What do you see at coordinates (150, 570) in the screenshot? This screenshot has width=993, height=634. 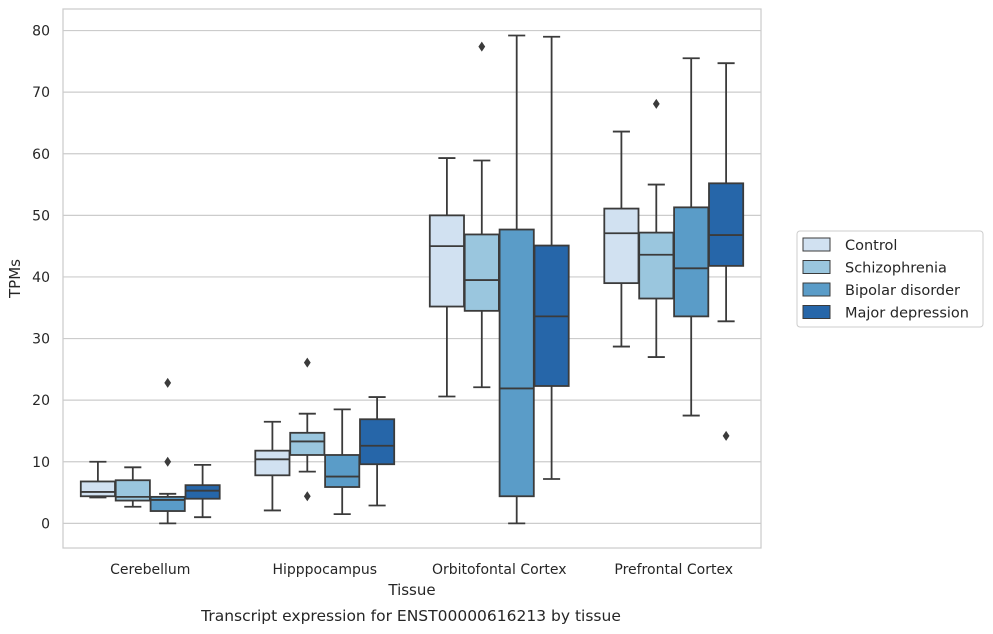 I see `x-tick-label: Cerebellum` at bounding box center [150, 570].